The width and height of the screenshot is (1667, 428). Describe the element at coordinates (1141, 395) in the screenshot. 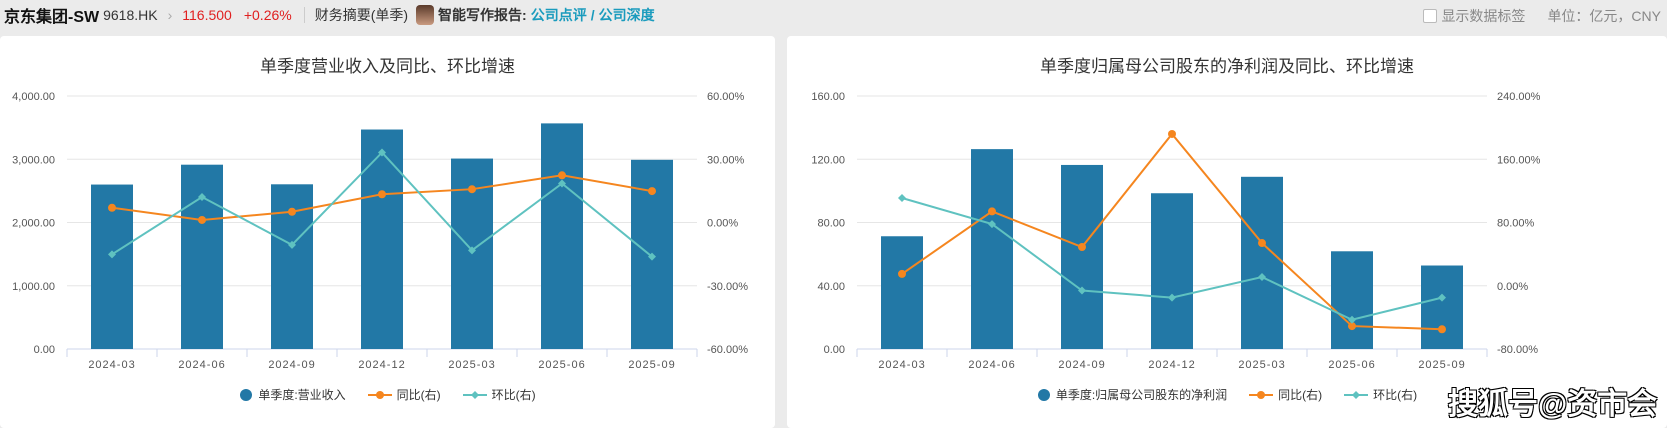

I see `legend-label: 单季度:归属母公司股东的净利润` at that location.